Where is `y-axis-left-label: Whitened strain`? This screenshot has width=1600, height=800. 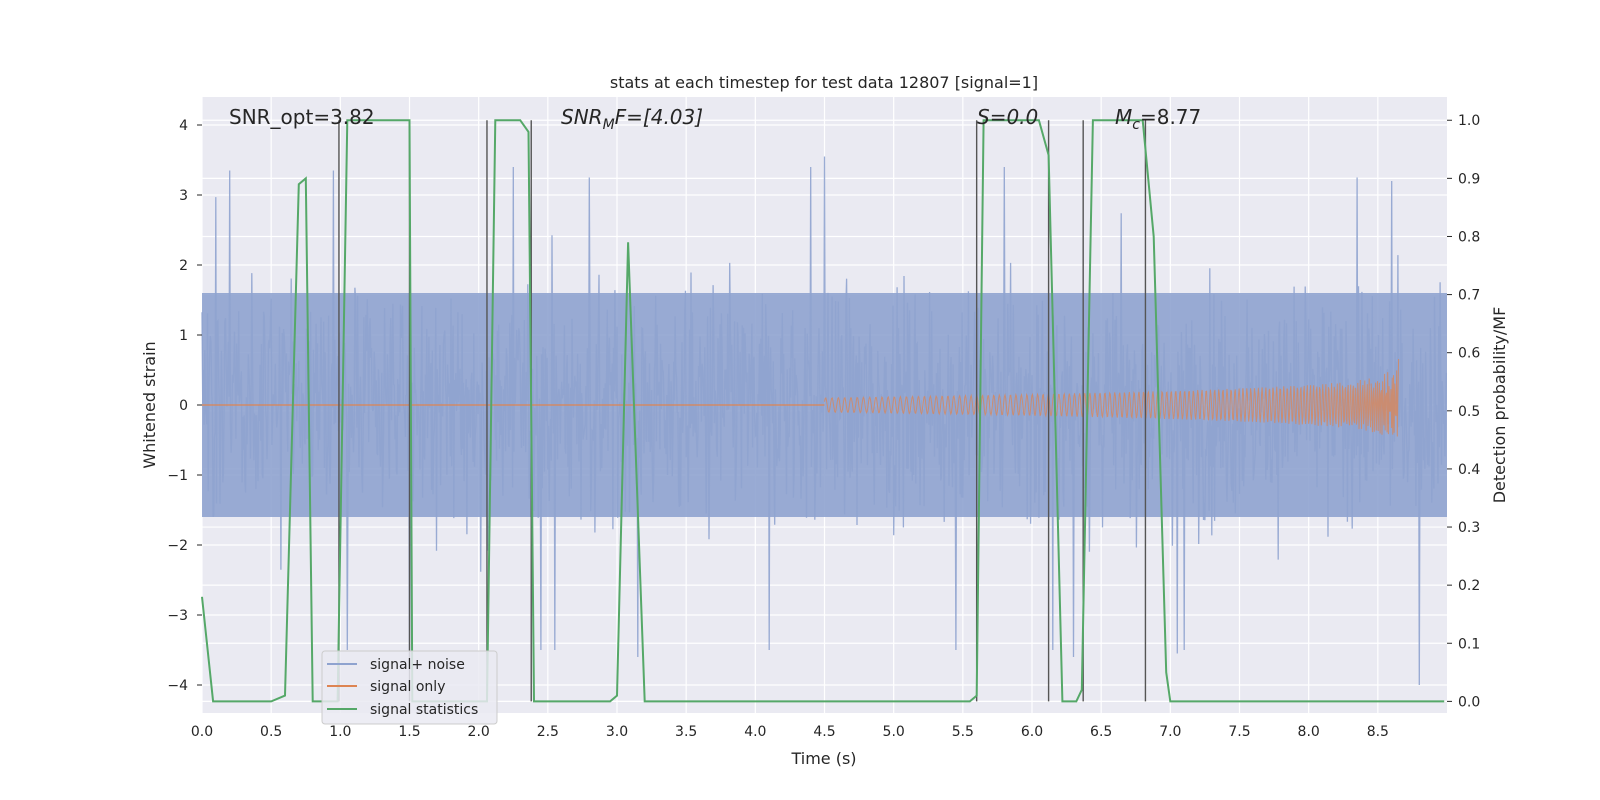 y-axis-left-label: Whitened strain is located at coordinates (149, 404).